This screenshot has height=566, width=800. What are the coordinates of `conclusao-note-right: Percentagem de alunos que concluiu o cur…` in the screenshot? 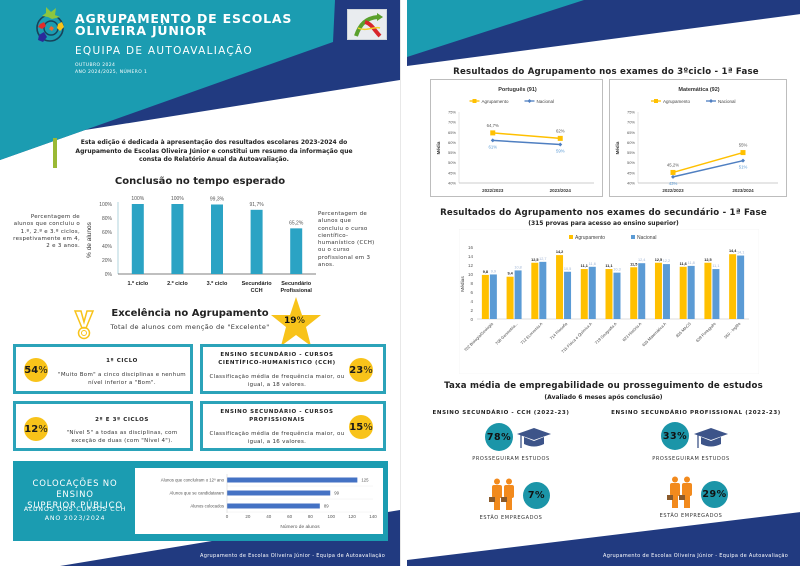 It's located at (346, 240).